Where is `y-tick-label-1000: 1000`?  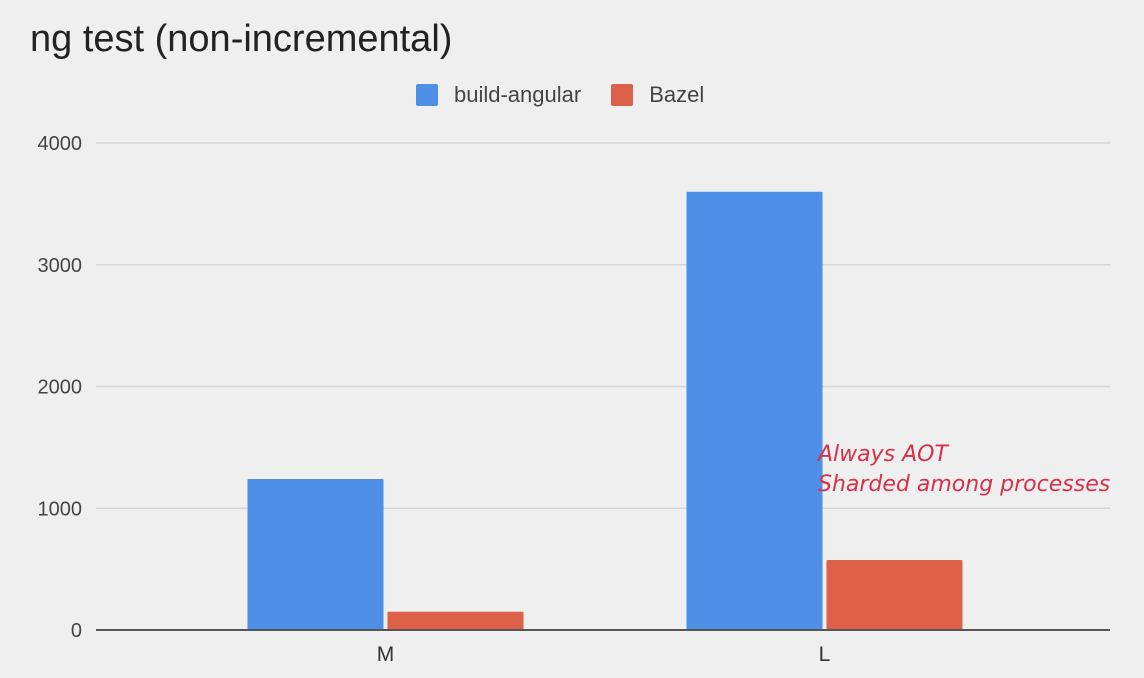
y-tick-label-1000: 1000 is located at coordinates (60, 509).